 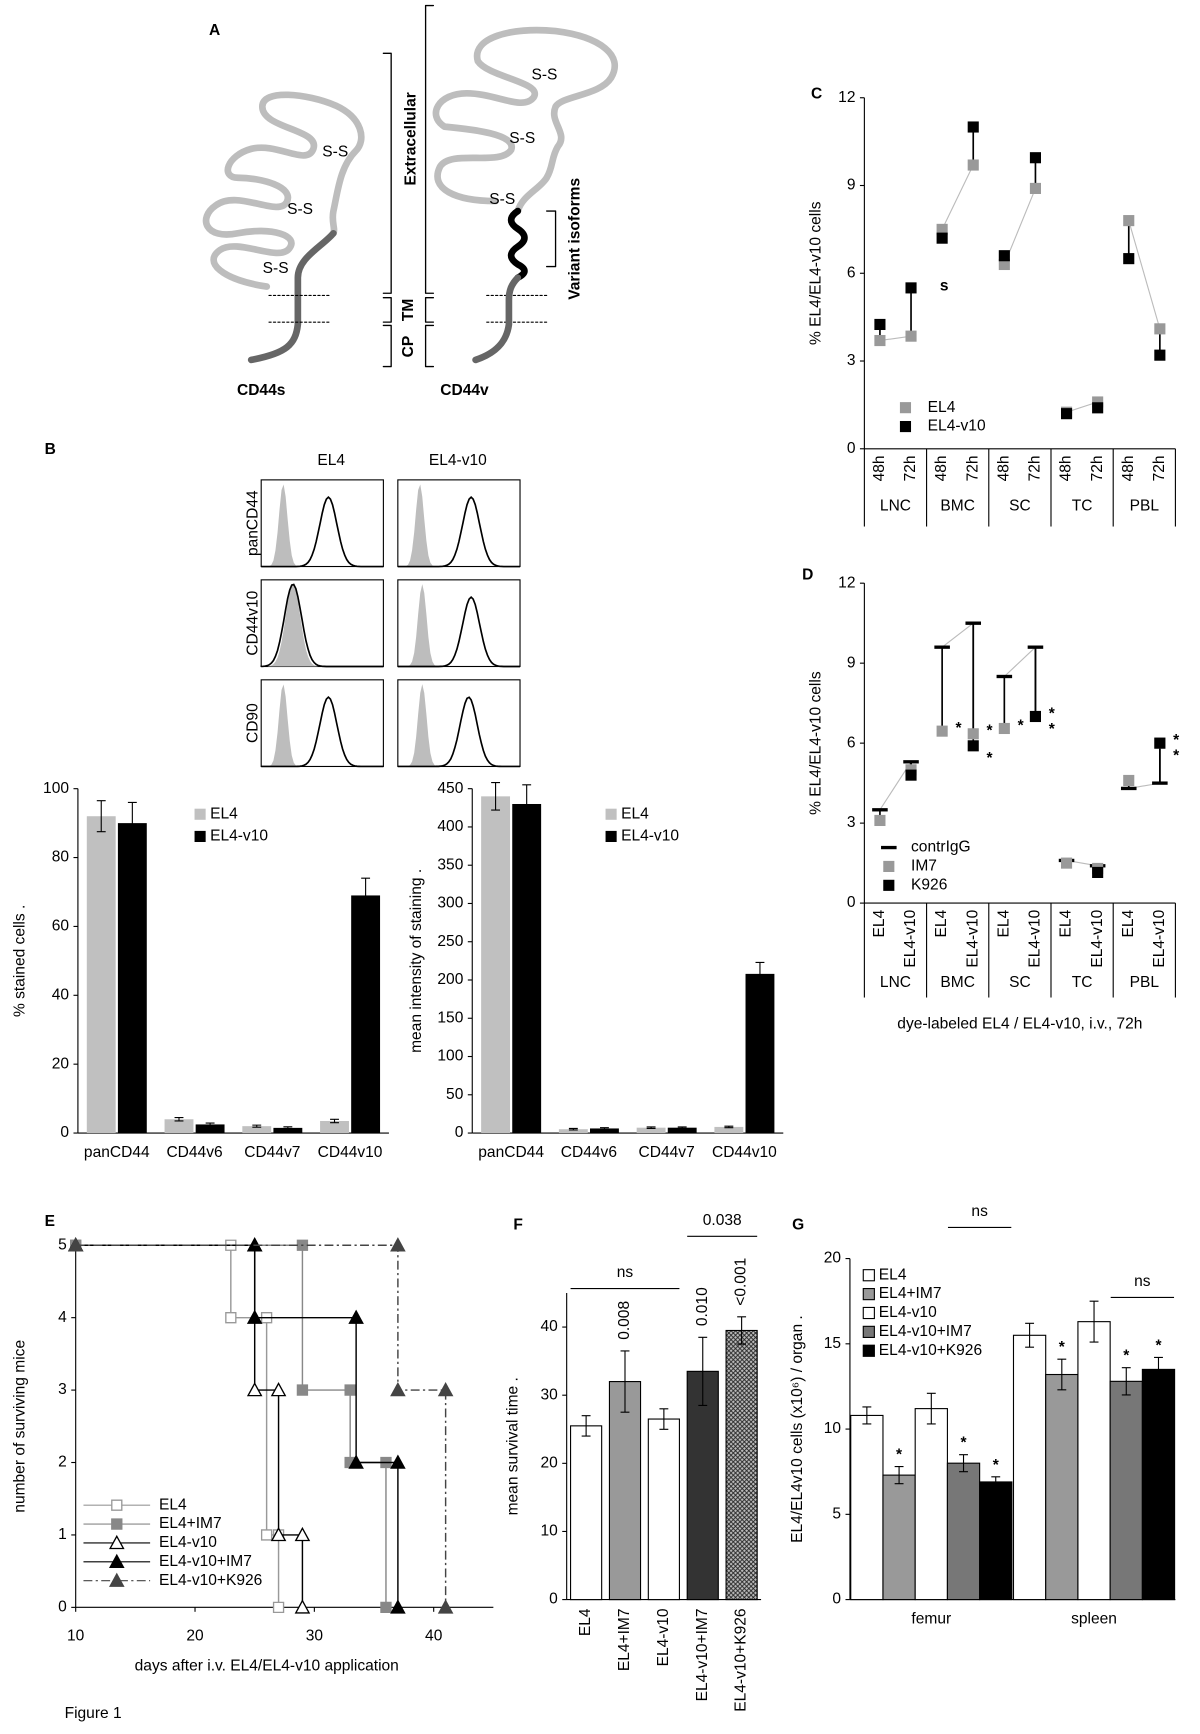 I want to click on y-tick-label: 3, so click(x=851, y=360).